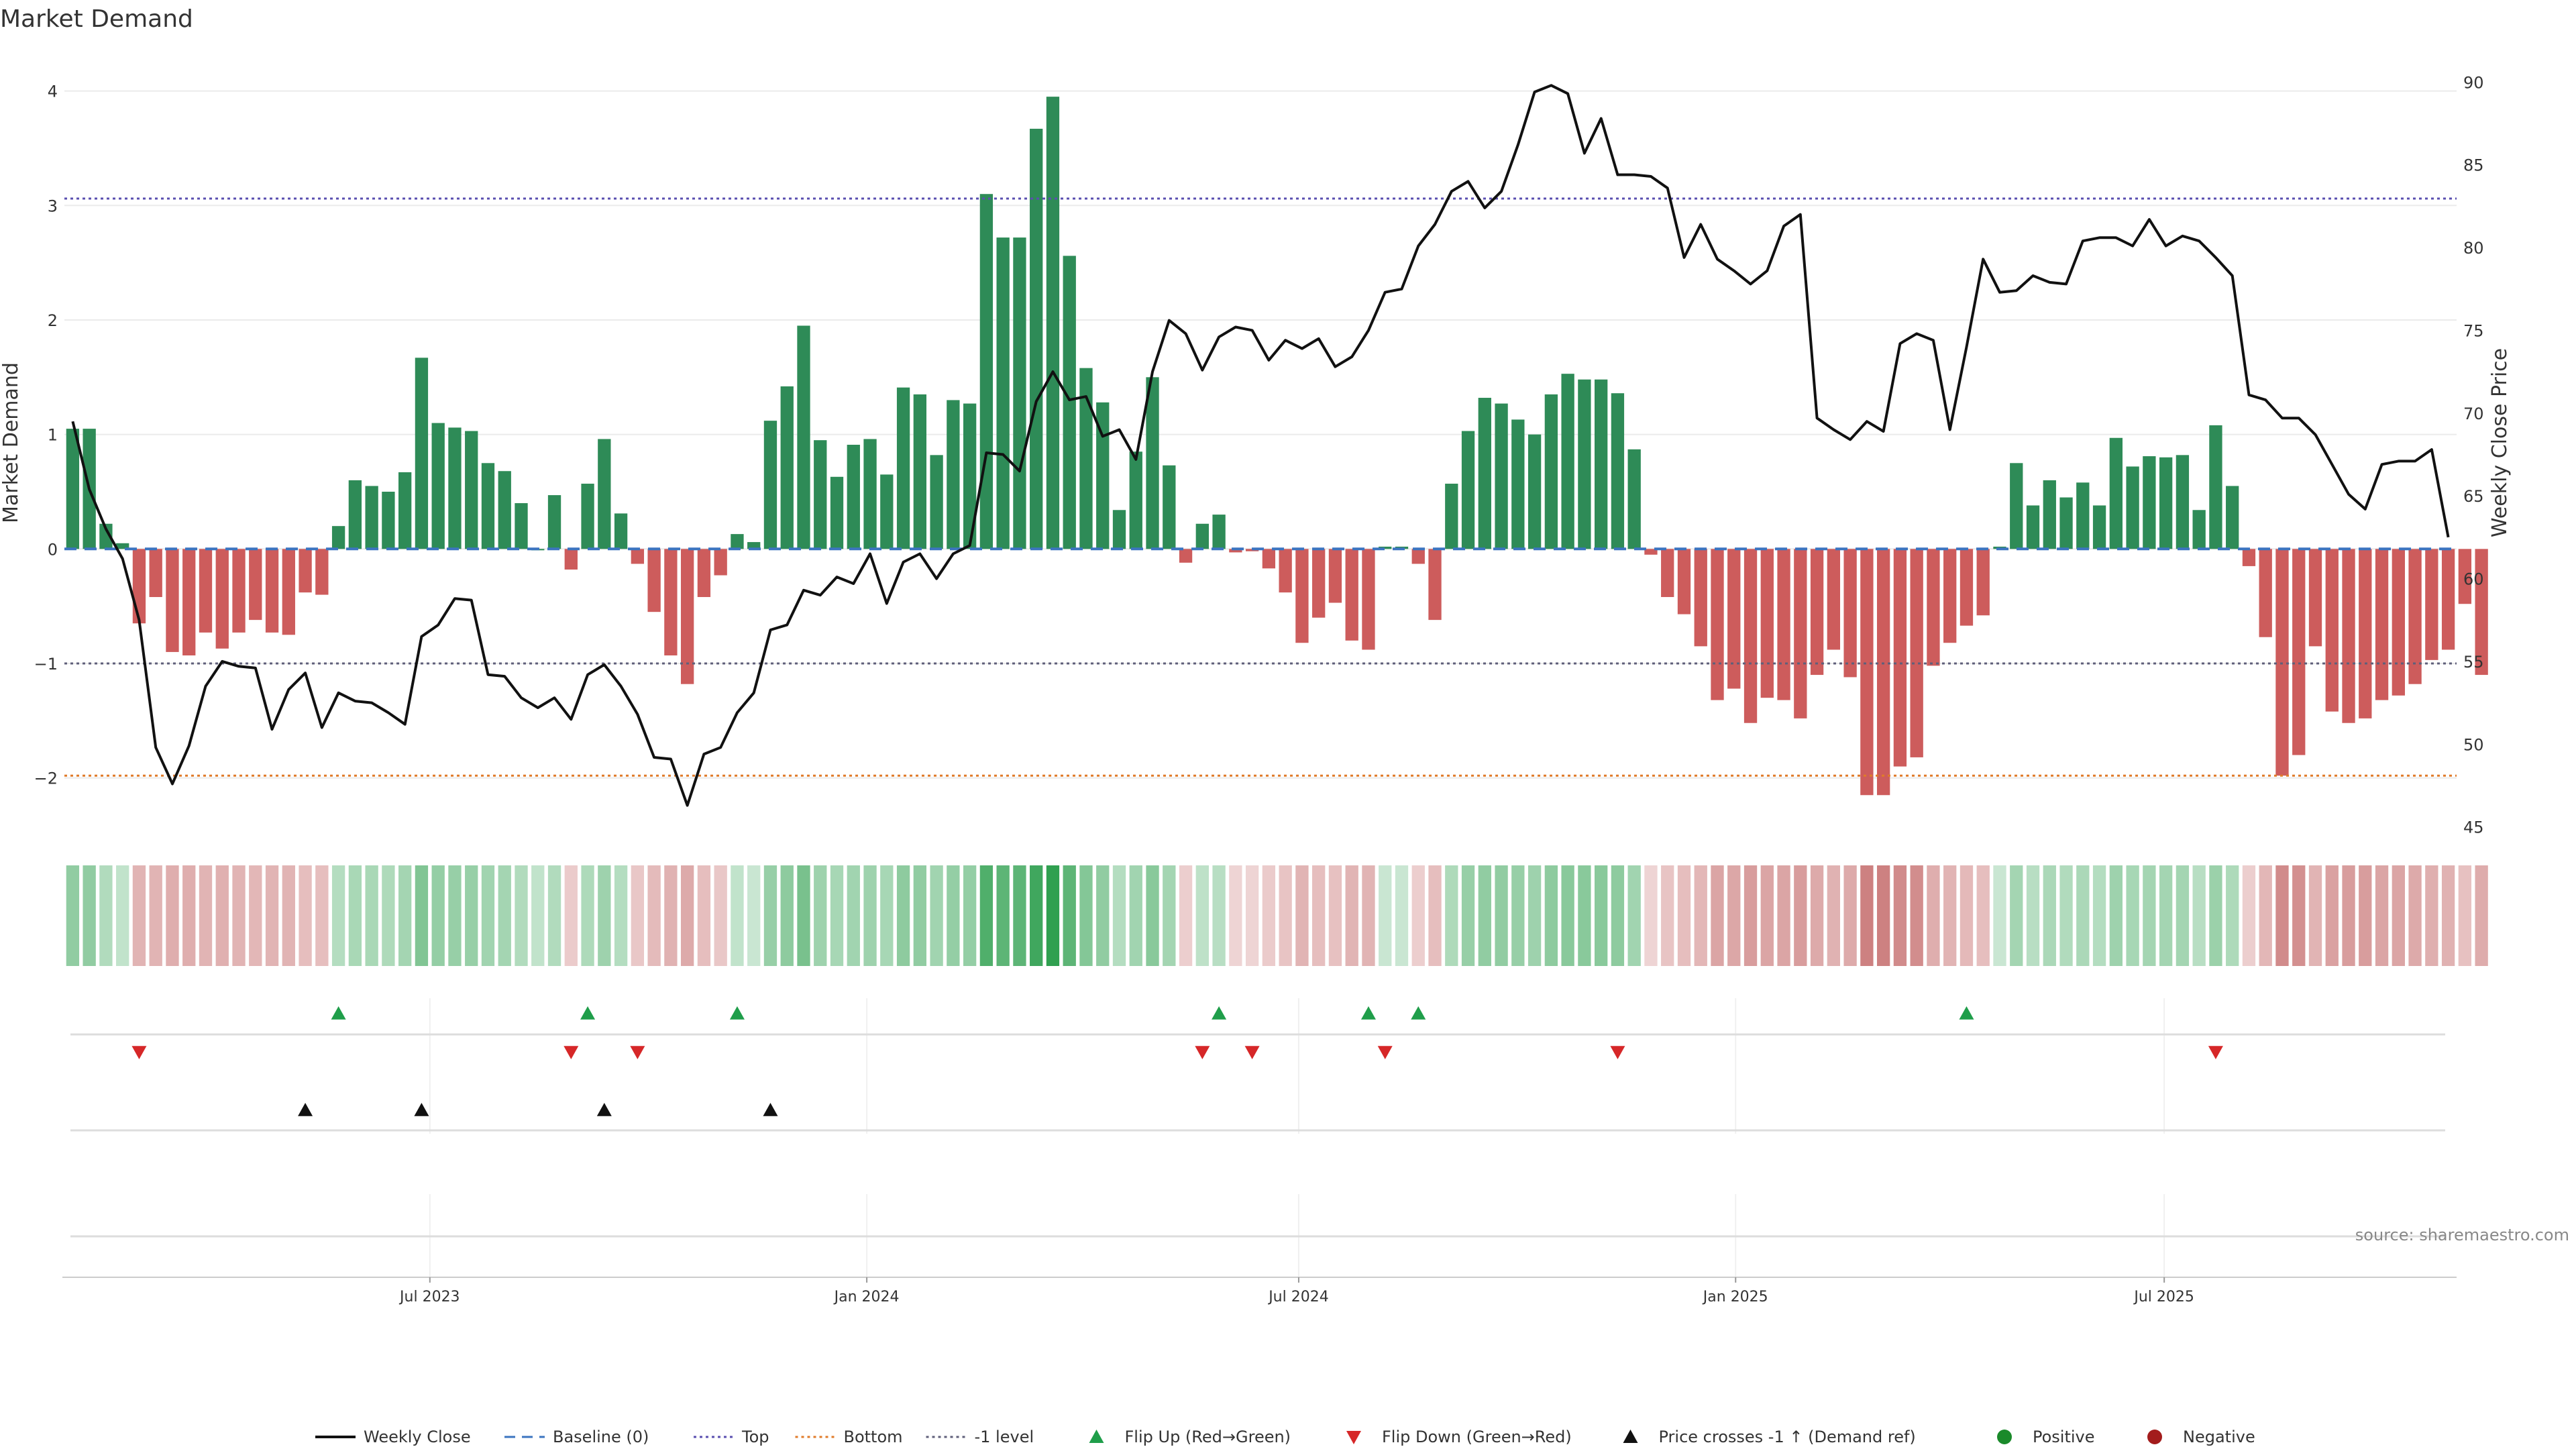  I want to click on legend-item: Positive, so click(2046, 1437).